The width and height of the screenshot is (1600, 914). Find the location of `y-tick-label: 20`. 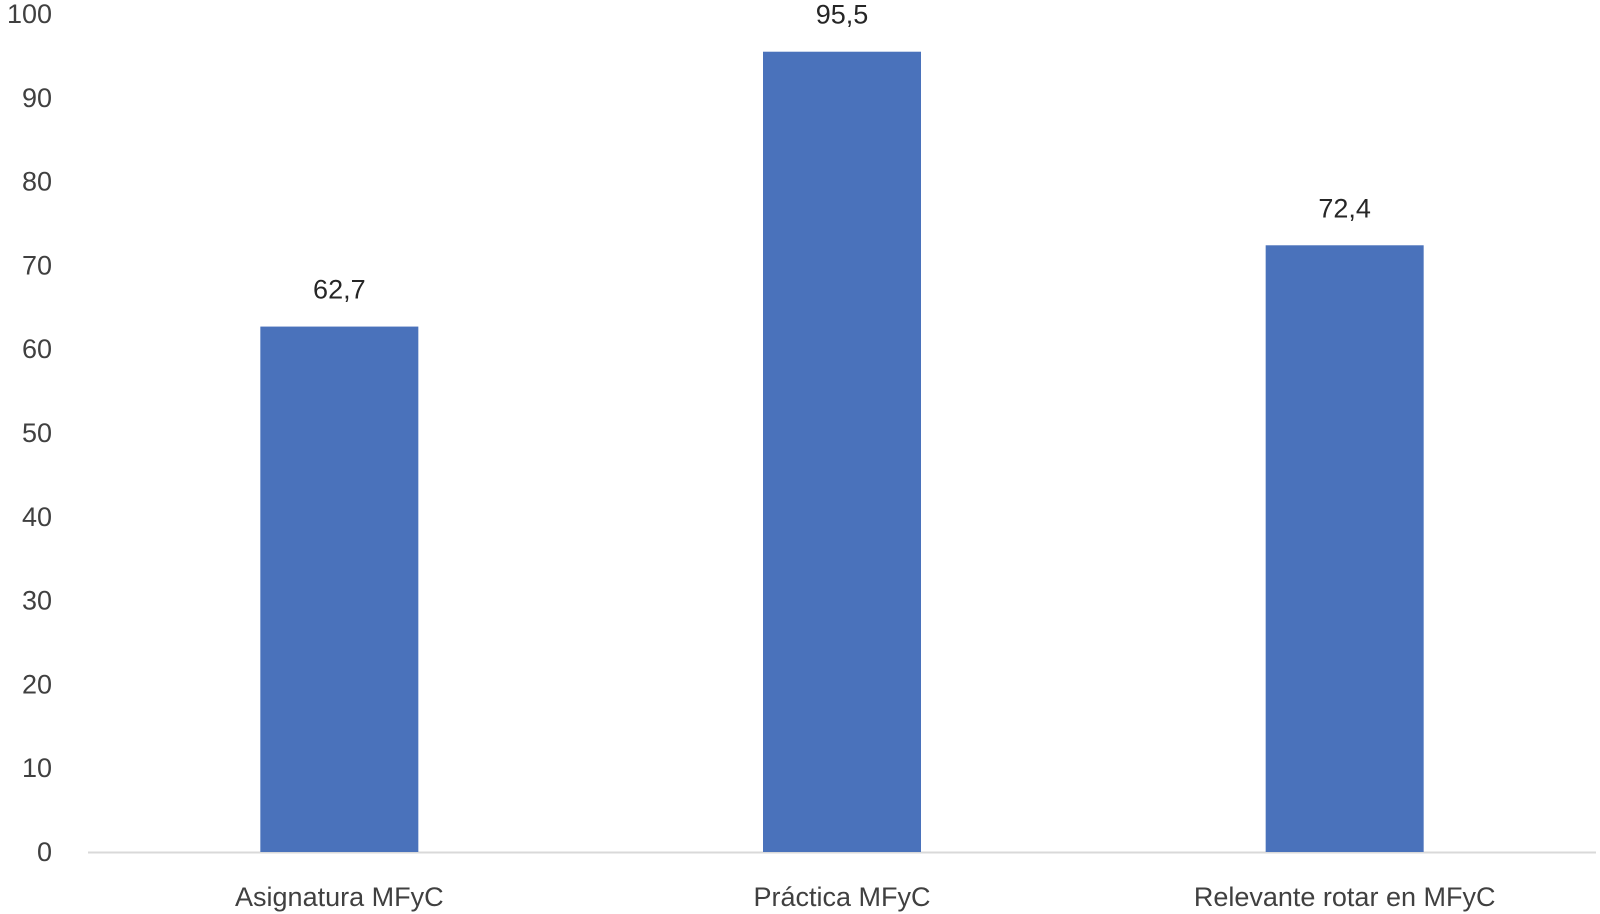

y-tick-label: 20 is located at coordinates (37, 684).